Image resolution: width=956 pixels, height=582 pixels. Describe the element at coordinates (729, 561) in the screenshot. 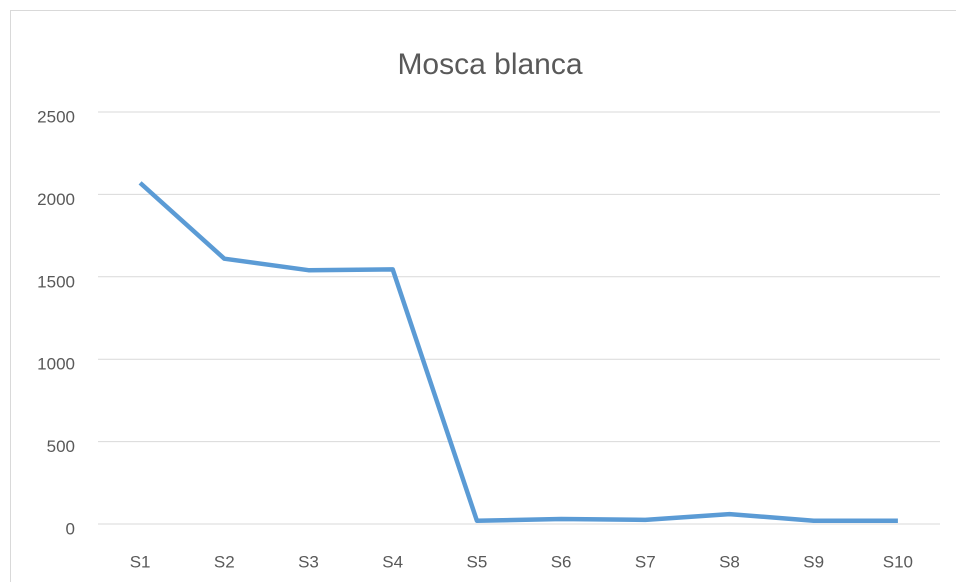

I see `x-tick-label: S8` at that location.